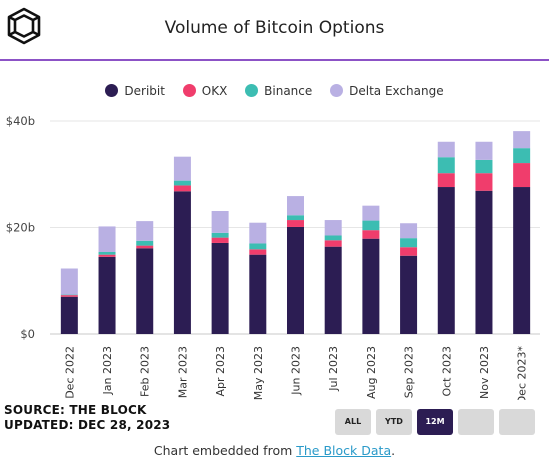 This screenshot has height=461, width=549. Describe the element at coordinates (258, 373) in the screenshot. I see `x-tick-label: May 2023` at that location.